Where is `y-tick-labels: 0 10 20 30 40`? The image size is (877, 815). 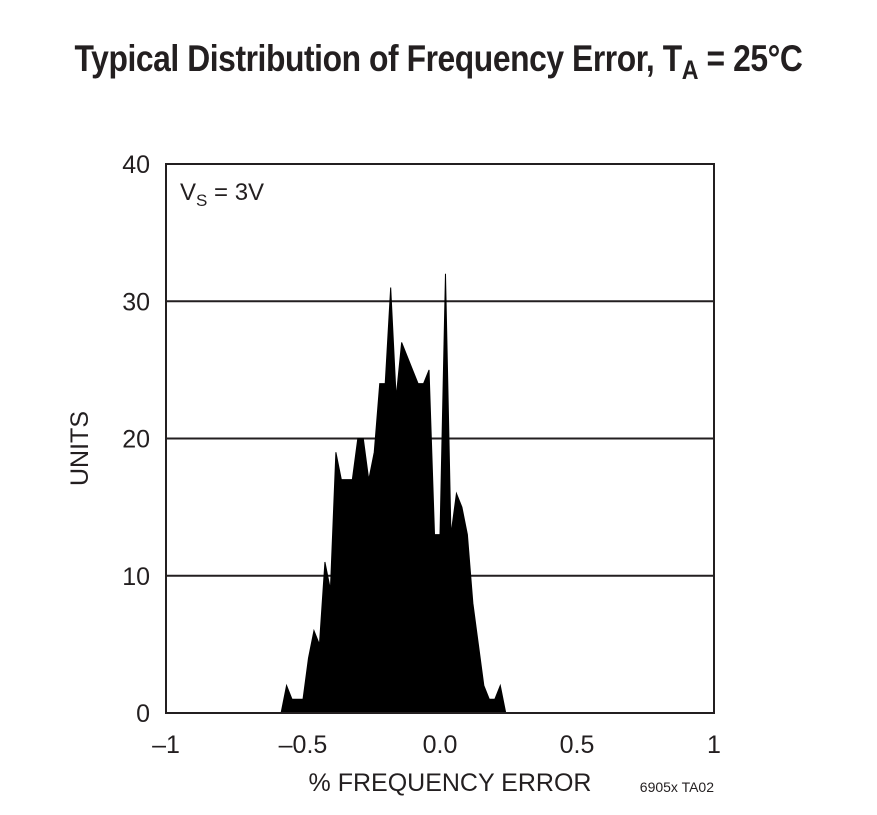 y-tick-labels: 0 10 20 30 40 is located at coordinates (136, 439).